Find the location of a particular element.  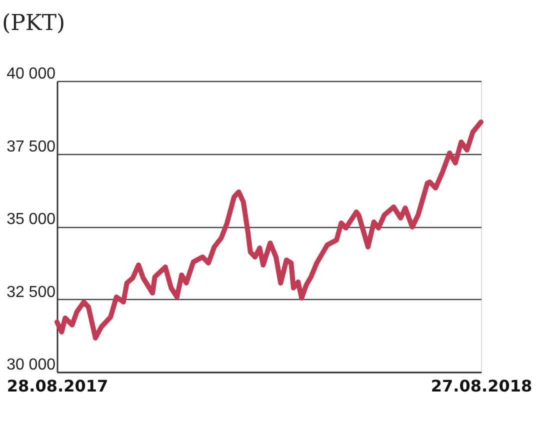

y-tick-label: 32 500 is located at coordinates (31, 292).